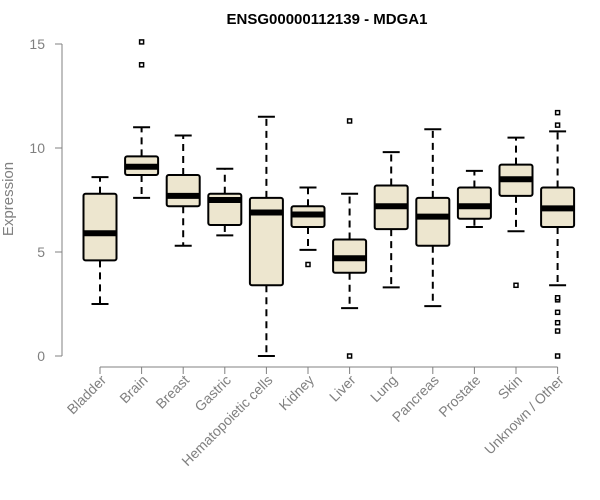  Describe the element at coordinates (327, 19) in the screenshot. I see `chart-title: ENSG00000112139 - MDGA1` at that location.